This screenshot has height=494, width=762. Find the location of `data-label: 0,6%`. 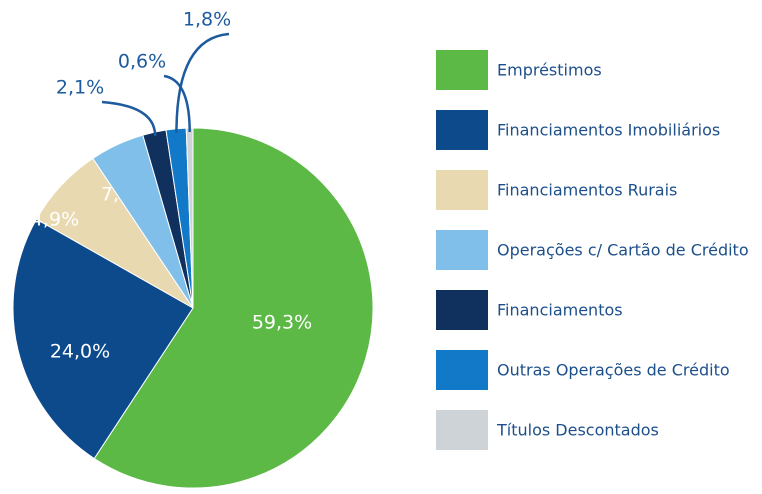

data-label: 0,6% is located at coordinates (142, 62).